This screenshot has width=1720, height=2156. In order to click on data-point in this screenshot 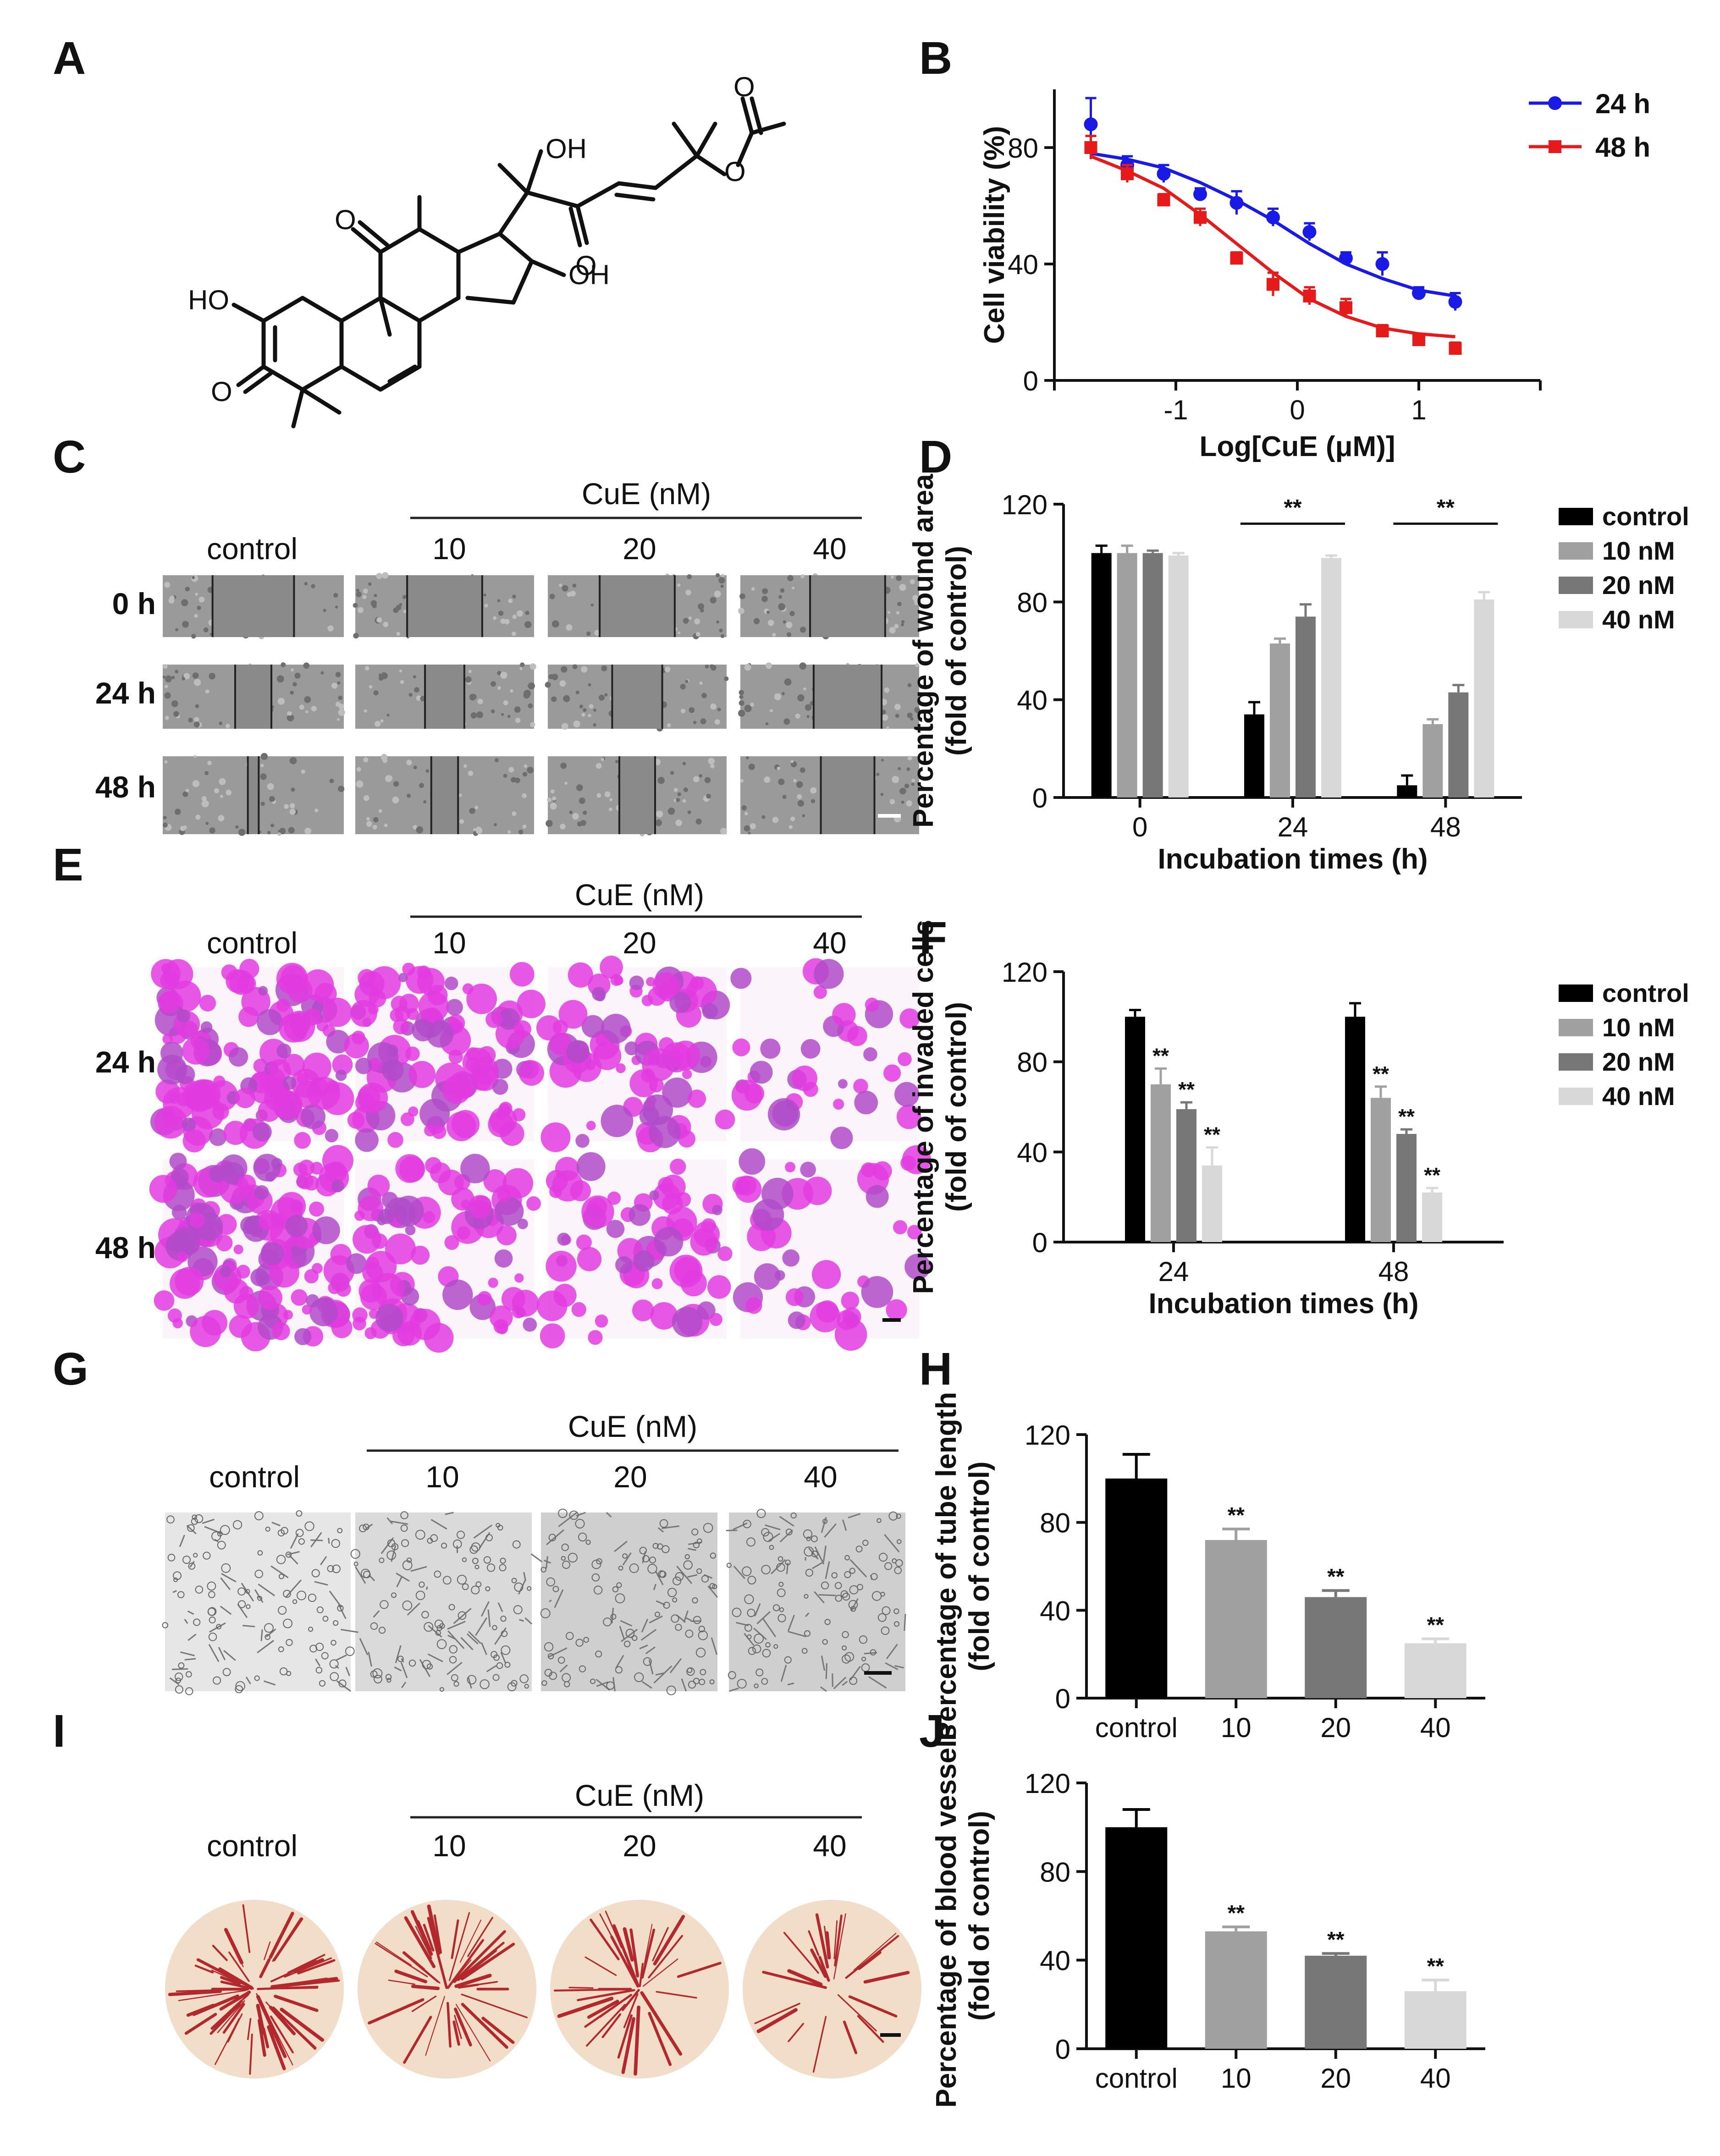, I will do `click(1346, 258)`.